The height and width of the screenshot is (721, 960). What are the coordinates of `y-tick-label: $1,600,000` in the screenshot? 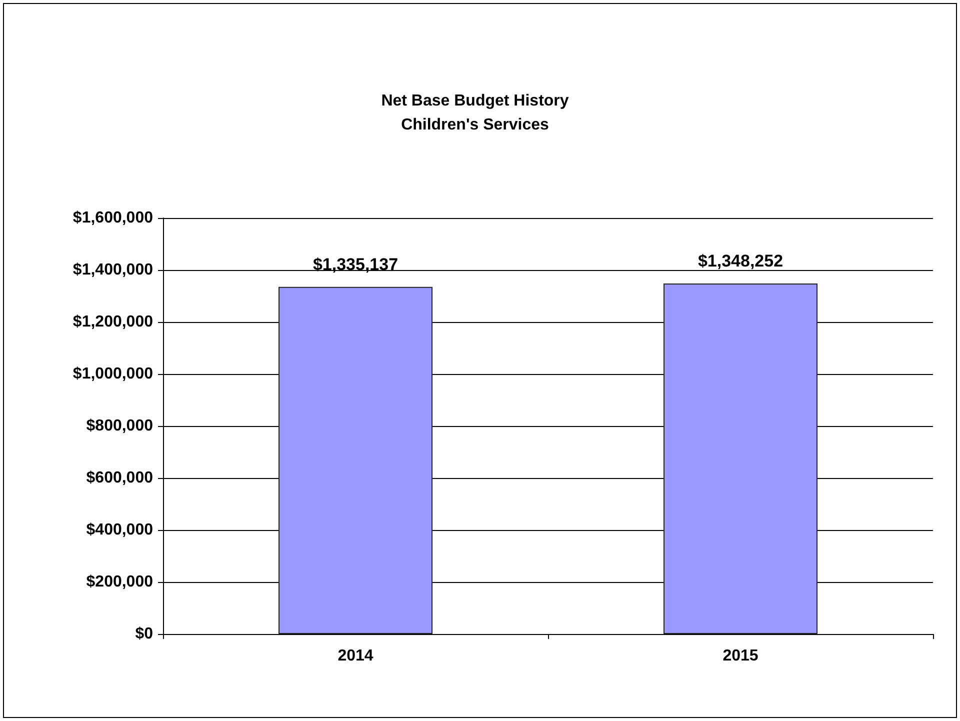 It's located at (113, 218).